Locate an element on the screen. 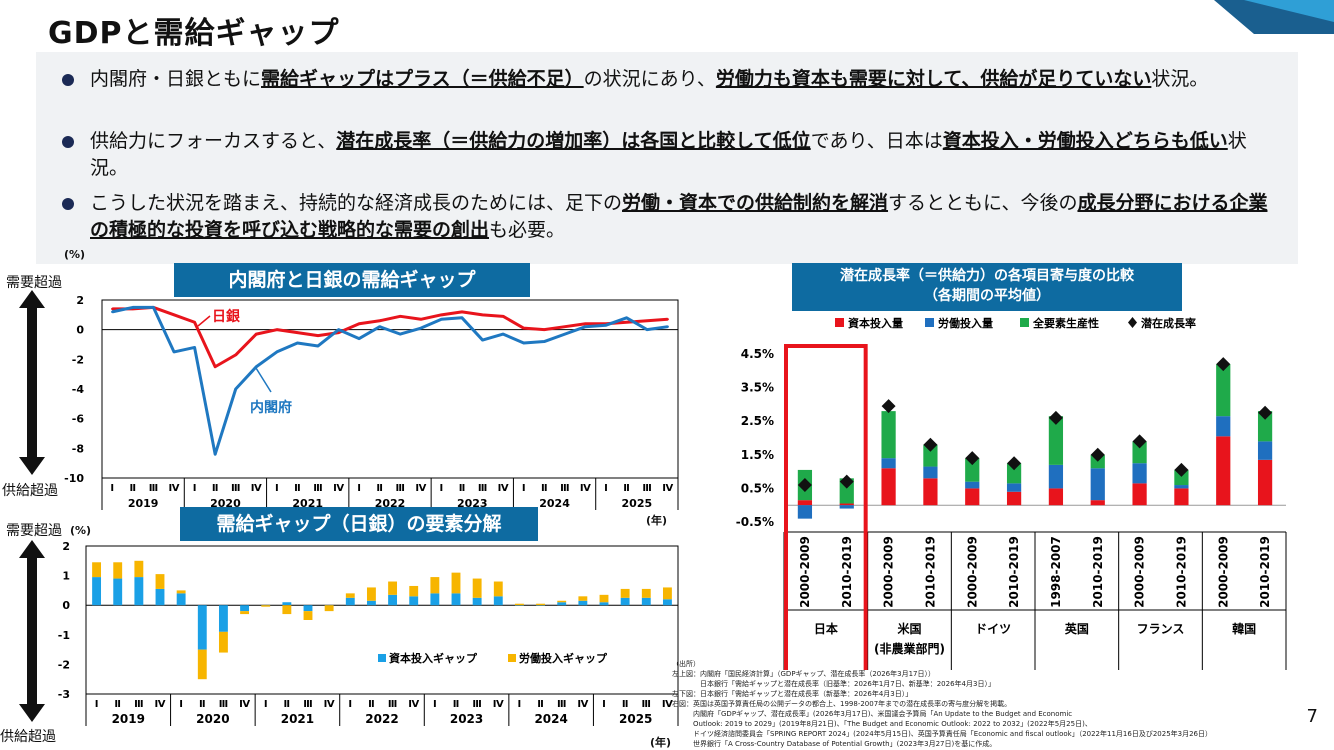 This screenshot has width=1334, height=750. country-label: ドイツ is located at coordinates (993, 629).